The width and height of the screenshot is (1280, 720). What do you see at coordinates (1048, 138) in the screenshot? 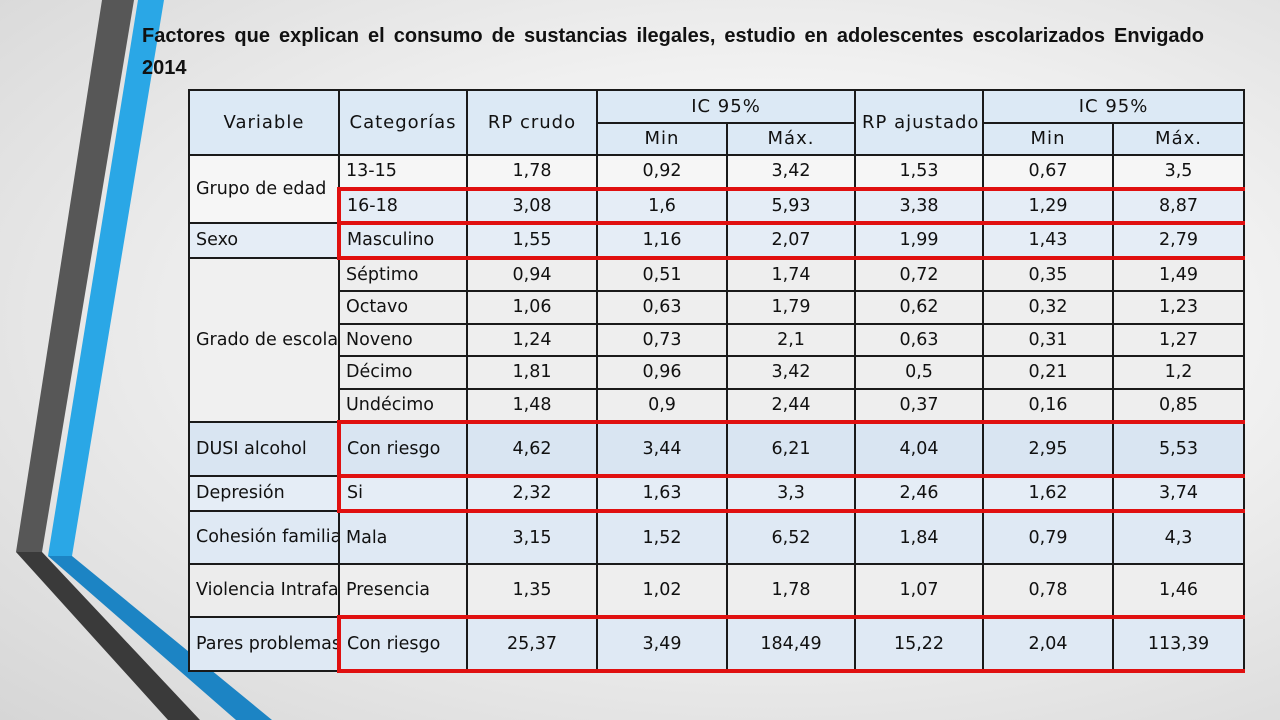
I see `header-min-ajustado: Min` at bounding box center [1048, 138].